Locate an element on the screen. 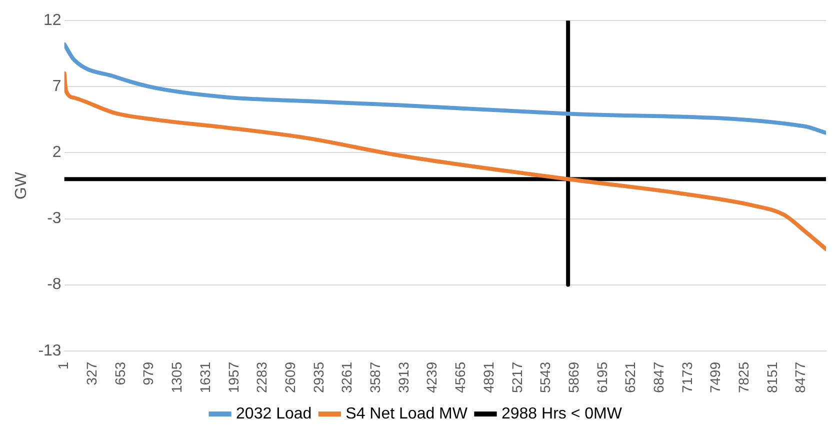 This screenshot has height=440, width=838. x-tick-label: 3261 is located at coordinates (346, 378).